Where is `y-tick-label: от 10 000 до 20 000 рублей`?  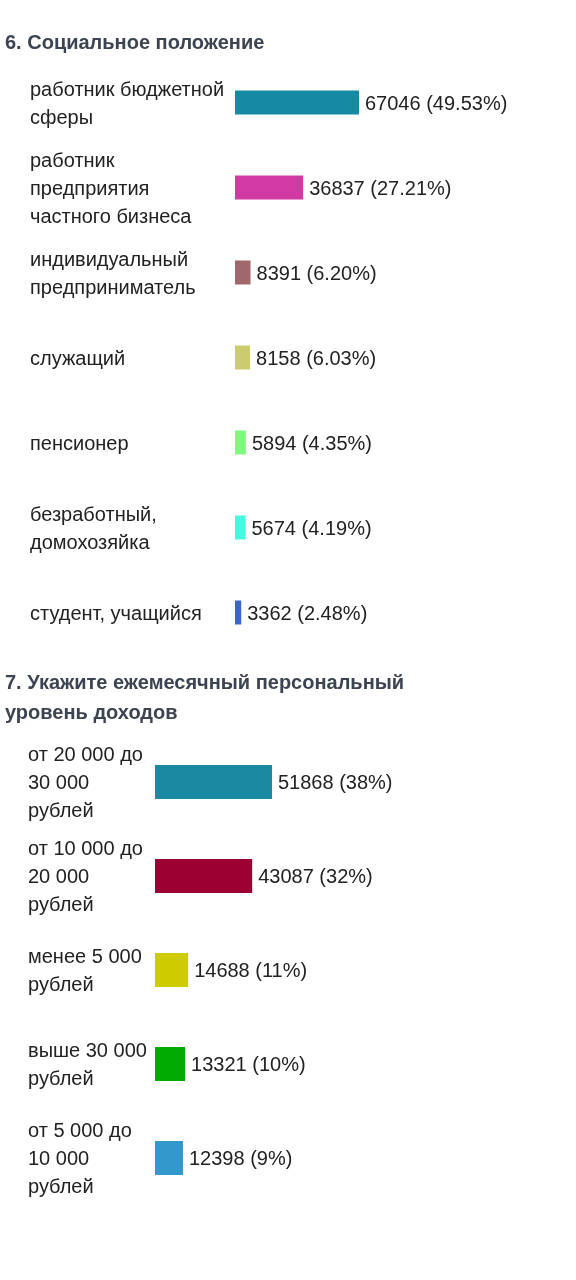
y-tick-label: от 10 000 до 20 000 рублей is located at coordinates (85, 876).